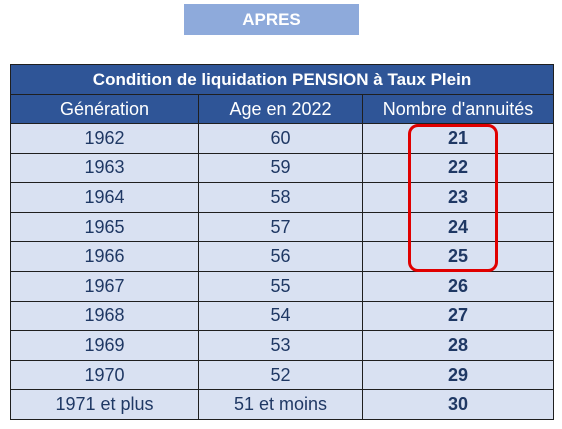 Image resolution: width=562 pixels, height=429 pixels. Describe the element at coordinates (104, 197) in the screenshot. I see `cell-generation: 1964` at that location.